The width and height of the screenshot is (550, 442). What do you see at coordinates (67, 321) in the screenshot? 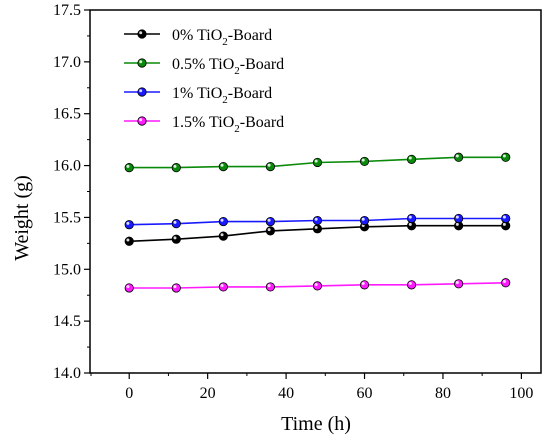
I see `y-tick-label: 14.5` at bounding box center [67, 321].